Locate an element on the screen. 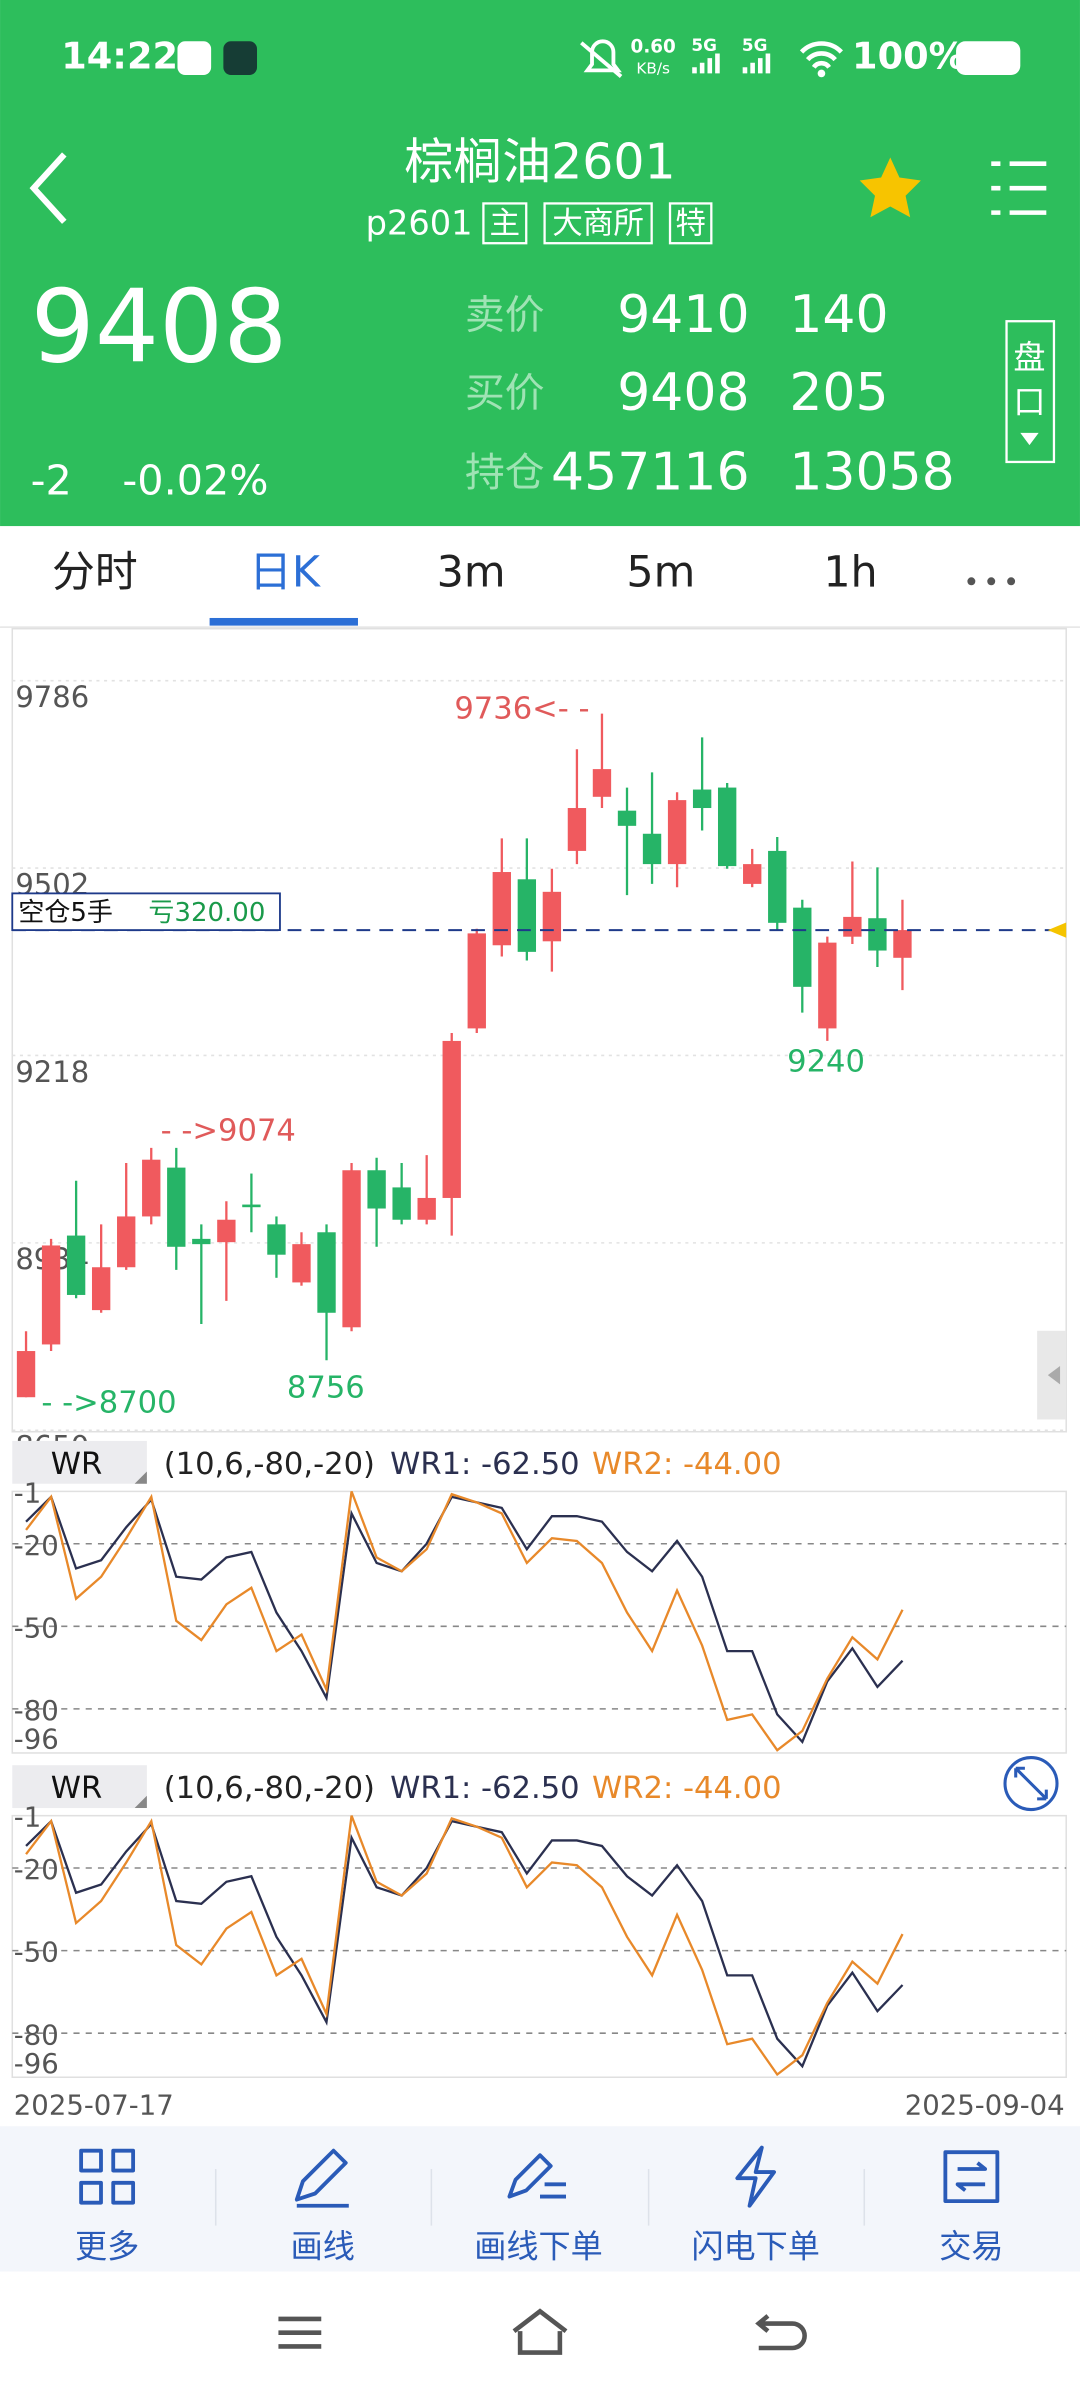 The height and width of the screenshot is (2400, 1080). time: 14:22 is located at coordinates (119, 56).